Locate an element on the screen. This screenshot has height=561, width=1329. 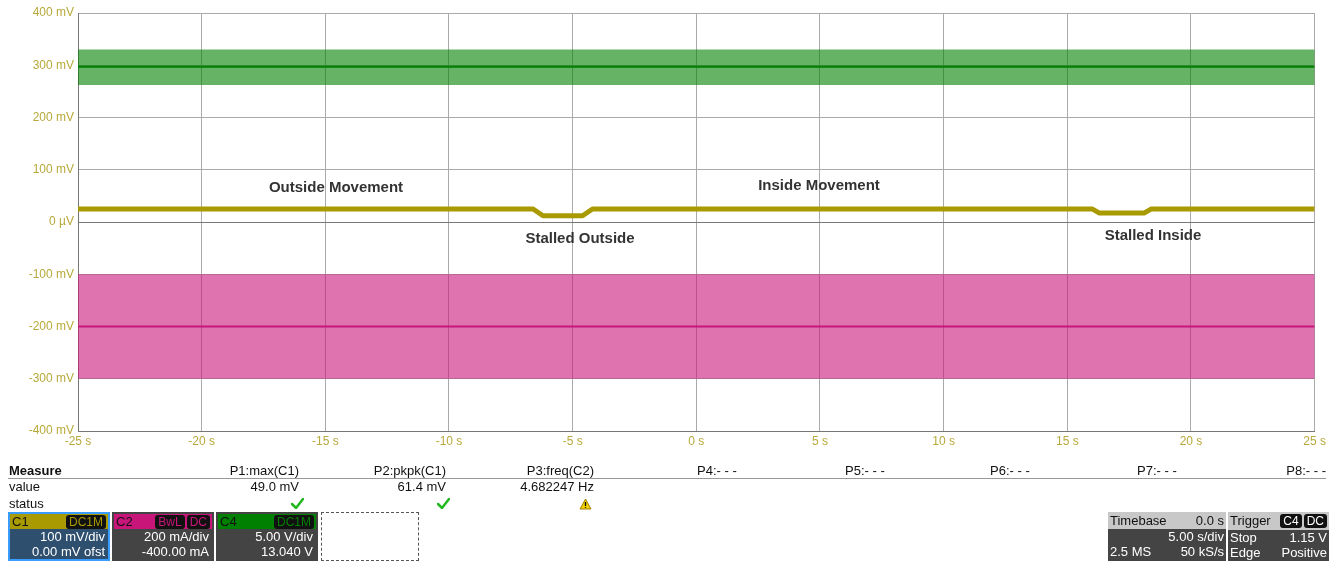
text: 61.4 mV is located at coordinates (421, 486).